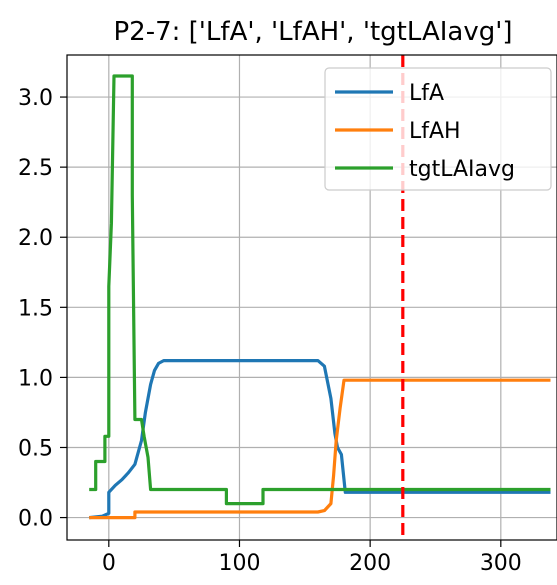 This screenshot has height=585, width=557. What do you see at coordinates (370, 563) in the screenshot?
I see `x-tick-label: 200` at bounding box center [370, 563].